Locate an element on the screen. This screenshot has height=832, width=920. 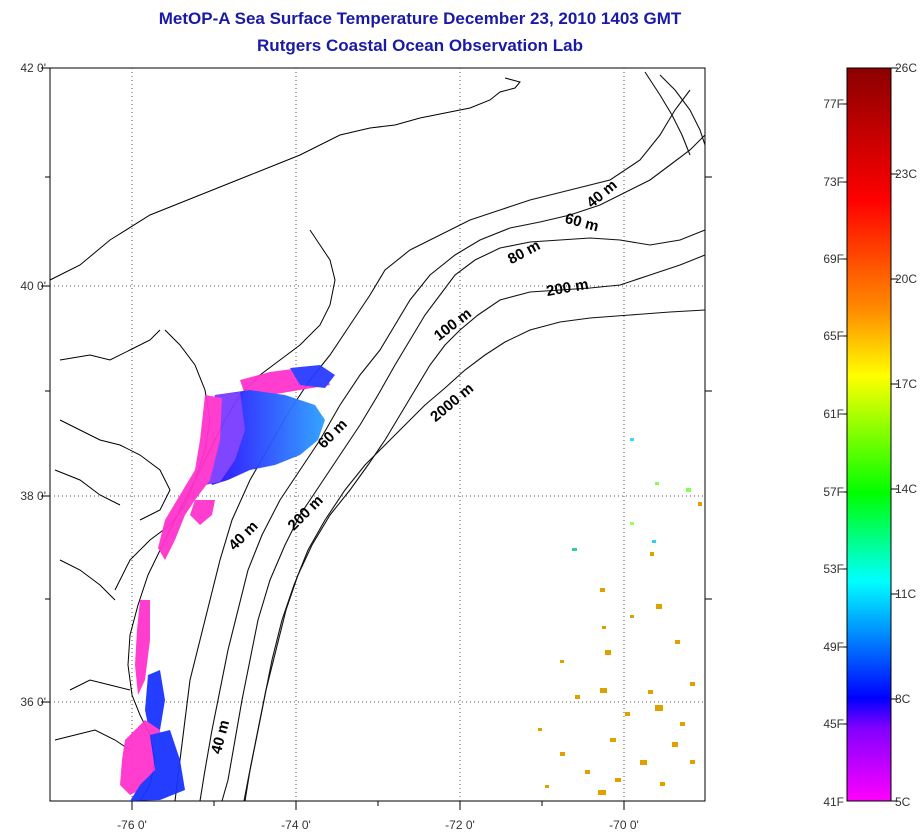
colorbar-f-label: 61F is located at coordinates (833, 414).